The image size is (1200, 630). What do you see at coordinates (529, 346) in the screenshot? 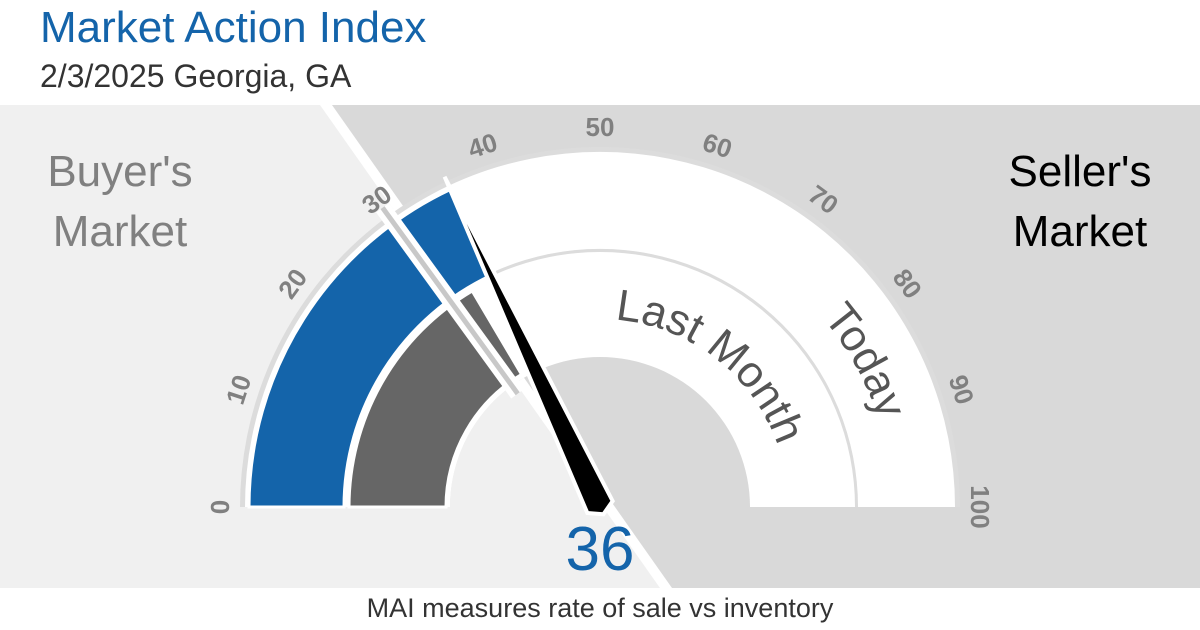
I see `gauge-needle` at bounding box center [529, 346].